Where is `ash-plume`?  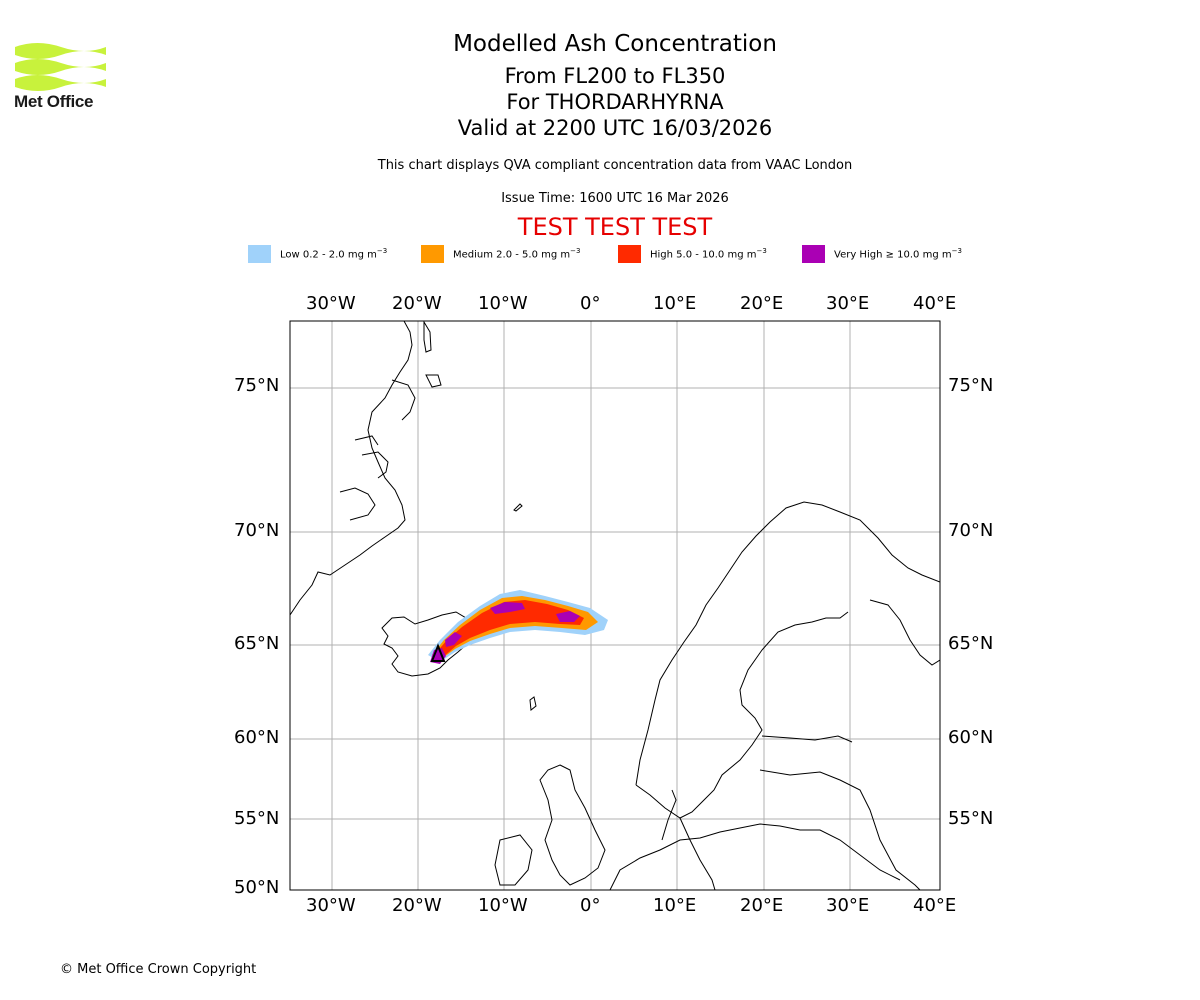 ash-plume is located at coordinates (518, 627).